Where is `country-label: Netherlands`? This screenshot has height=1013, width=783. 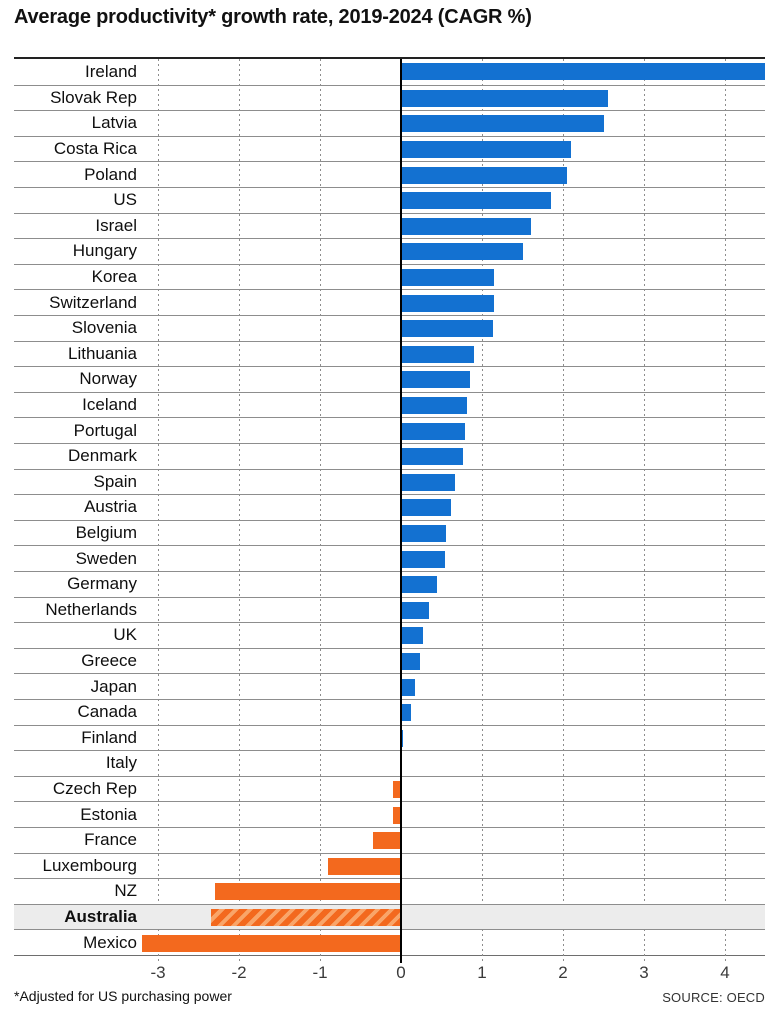 country-label: Netherlands is located at coordinates (91, 609).